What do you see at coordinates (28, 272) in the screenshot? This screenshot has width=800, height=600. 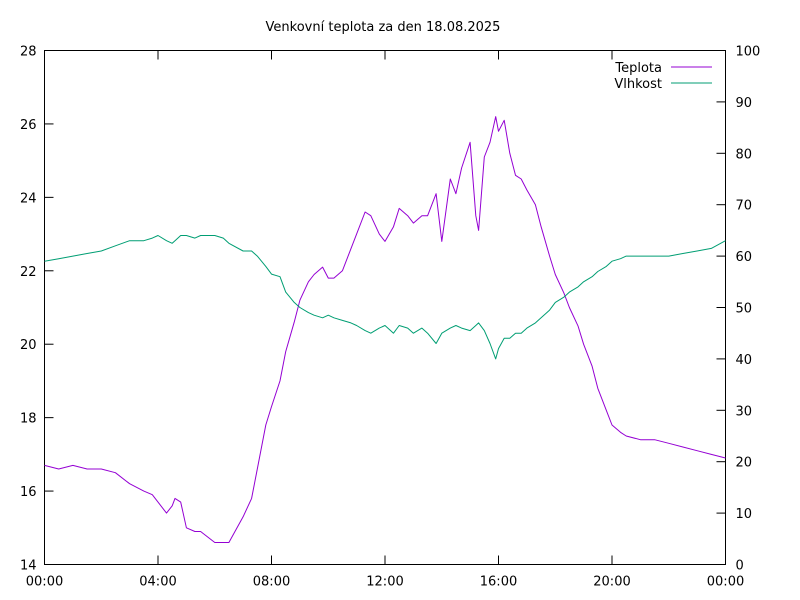 I see `y-left-tick-label: 22` at bounding box center [28, 272].